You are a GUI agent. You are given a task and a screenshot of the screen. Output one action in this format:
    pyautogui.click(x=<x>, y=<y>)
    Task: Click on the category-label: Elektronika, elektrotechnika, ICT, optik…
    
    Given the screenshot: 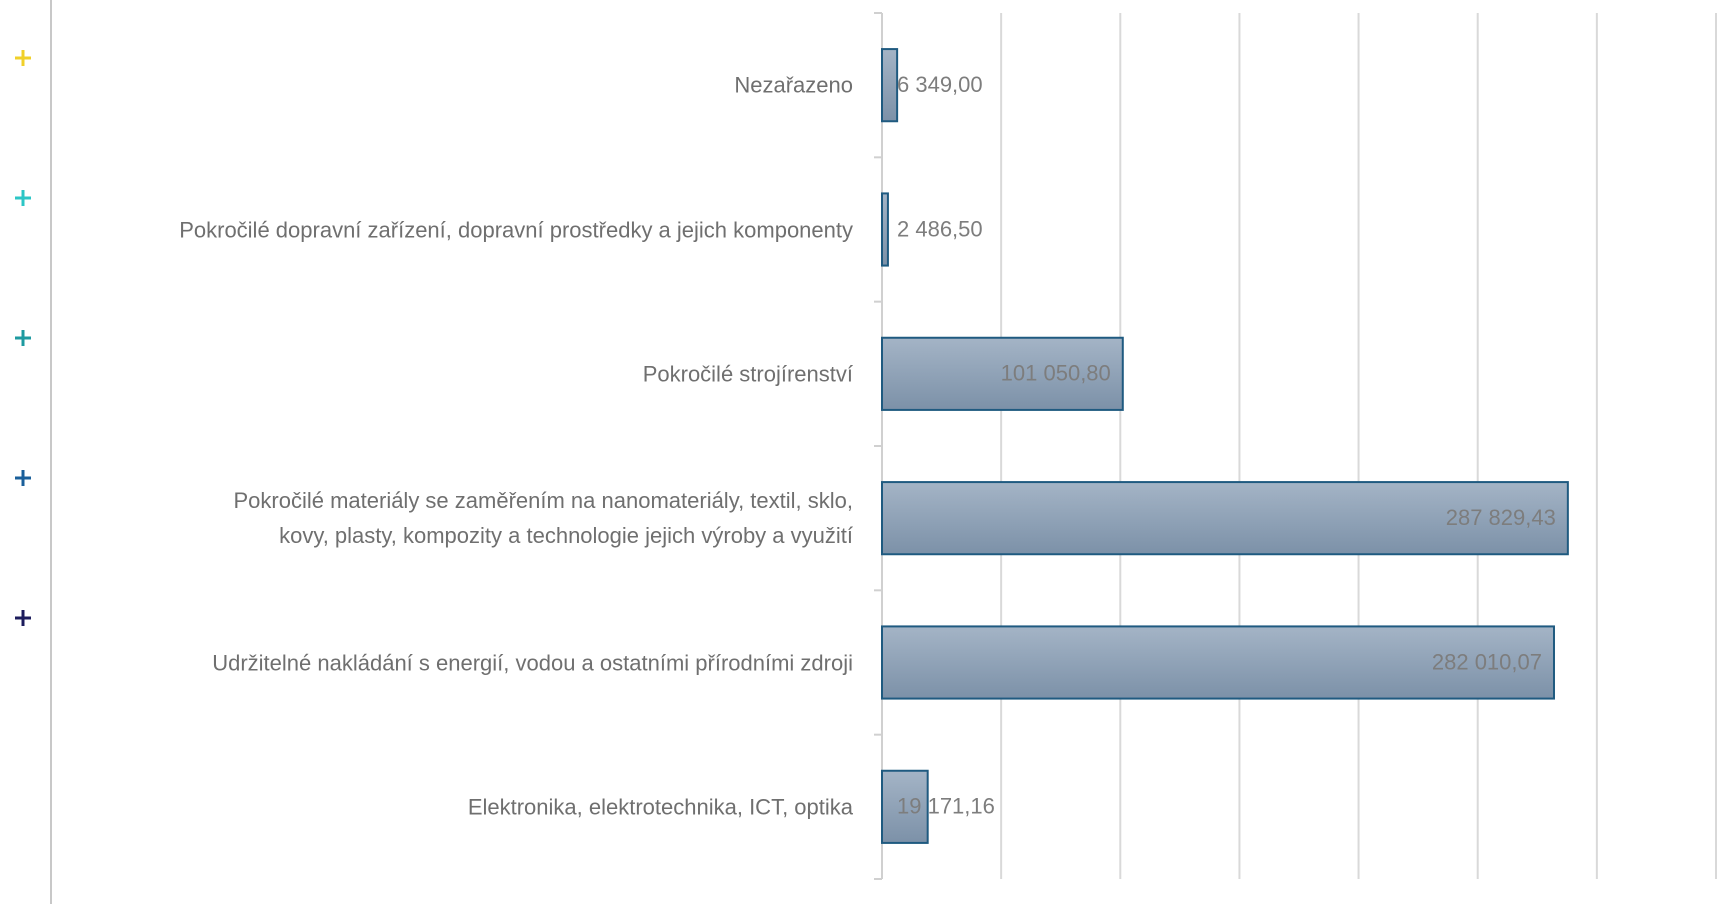 What is the action you would take?
    pyautogui.click(x=660, y=807)
    